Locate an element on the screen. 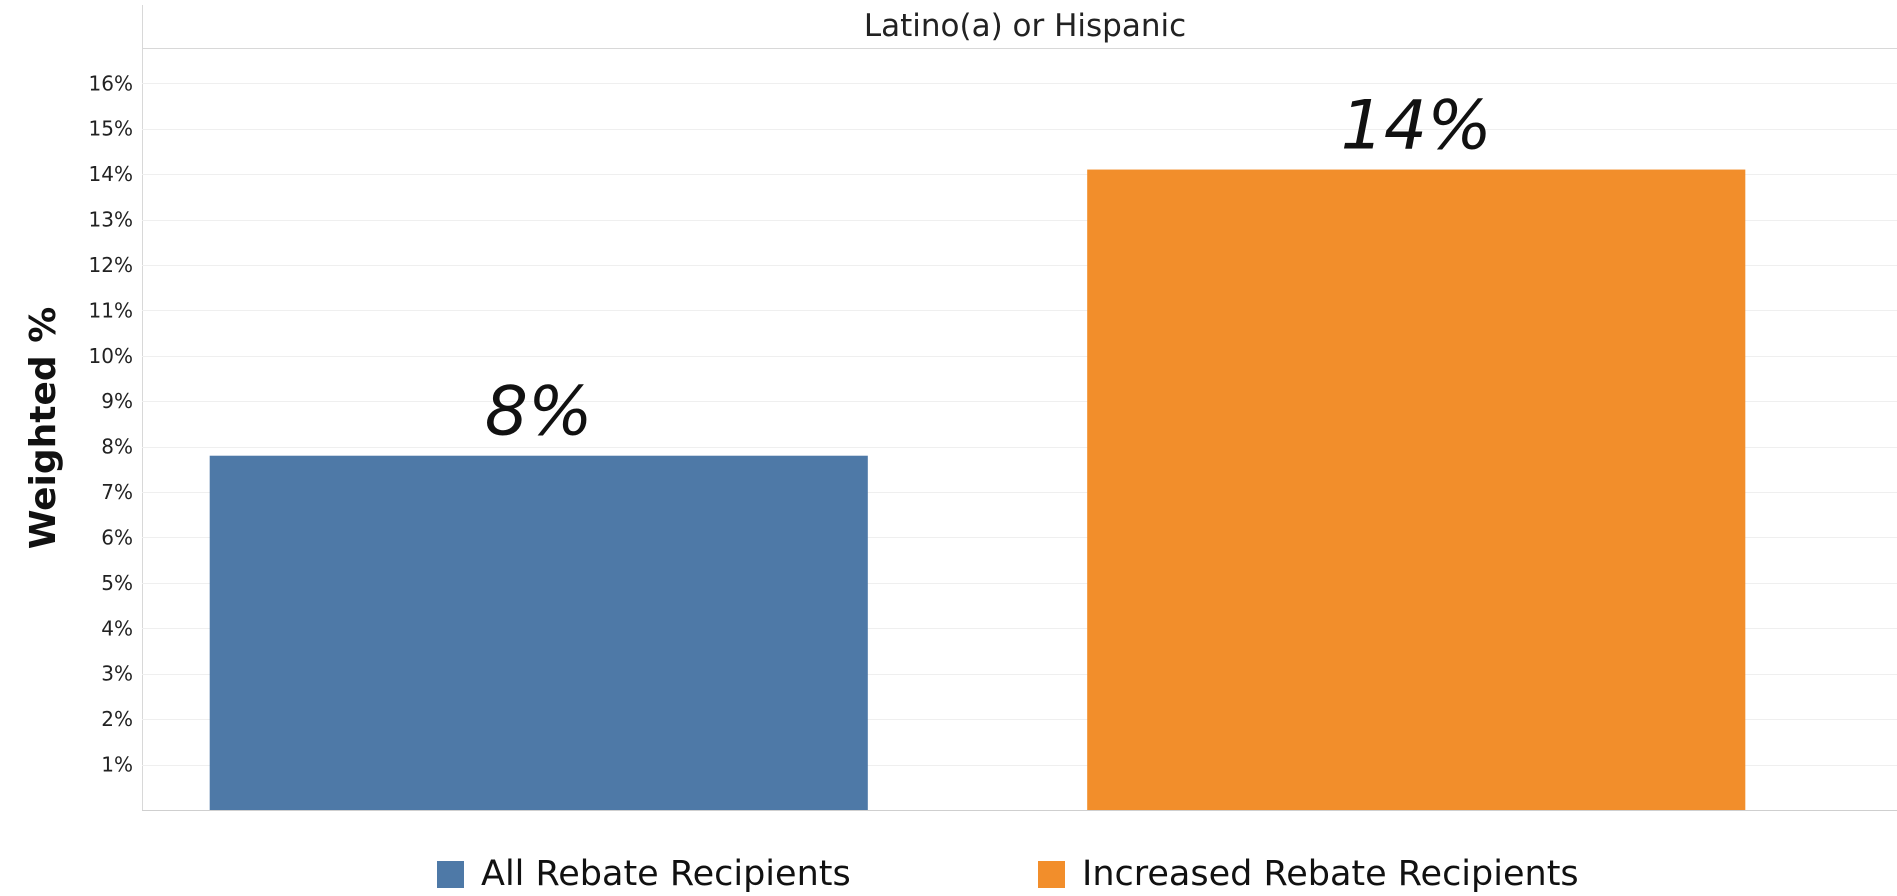  y-tick-label: 16% is located at coordinates (111, 83).